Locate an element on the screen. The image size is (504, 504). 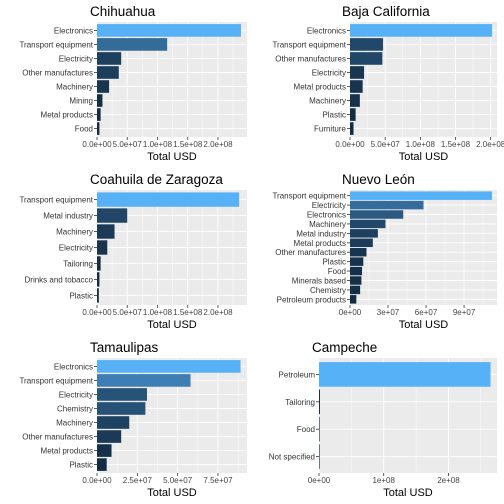
category-label: Drinks and tobacco is located at coordinates (59, 279).